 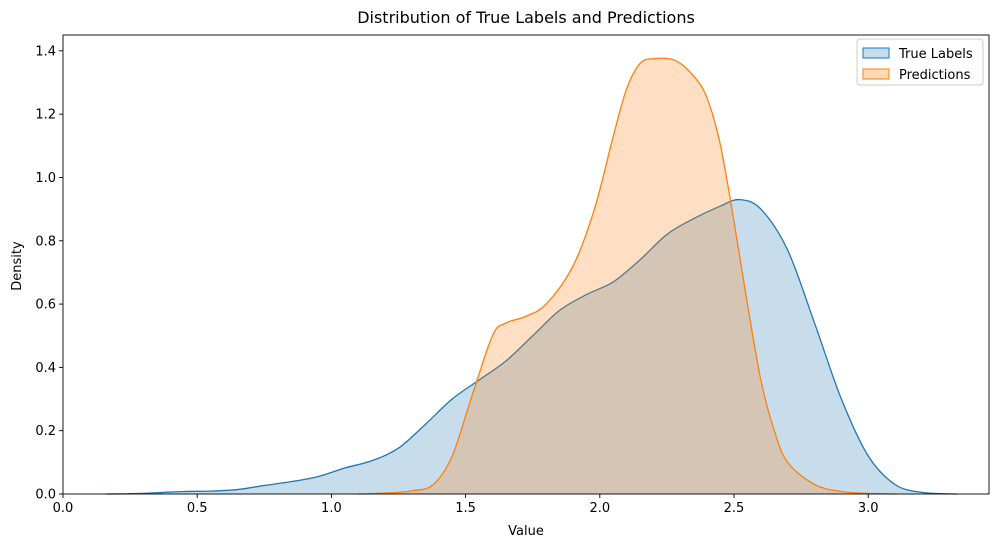 What do you see at coordinates (63, 508) in the screenshot?
I see `x-tick-label: 0.0` at bounding box center [63, 508].